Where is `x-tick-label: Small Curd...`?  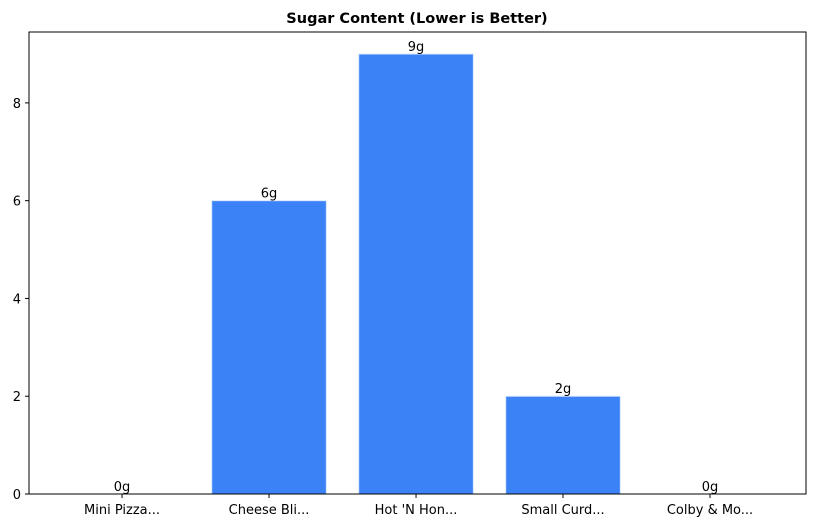
x-tick-label: Small Curd... is located at coordinates (562, 510).